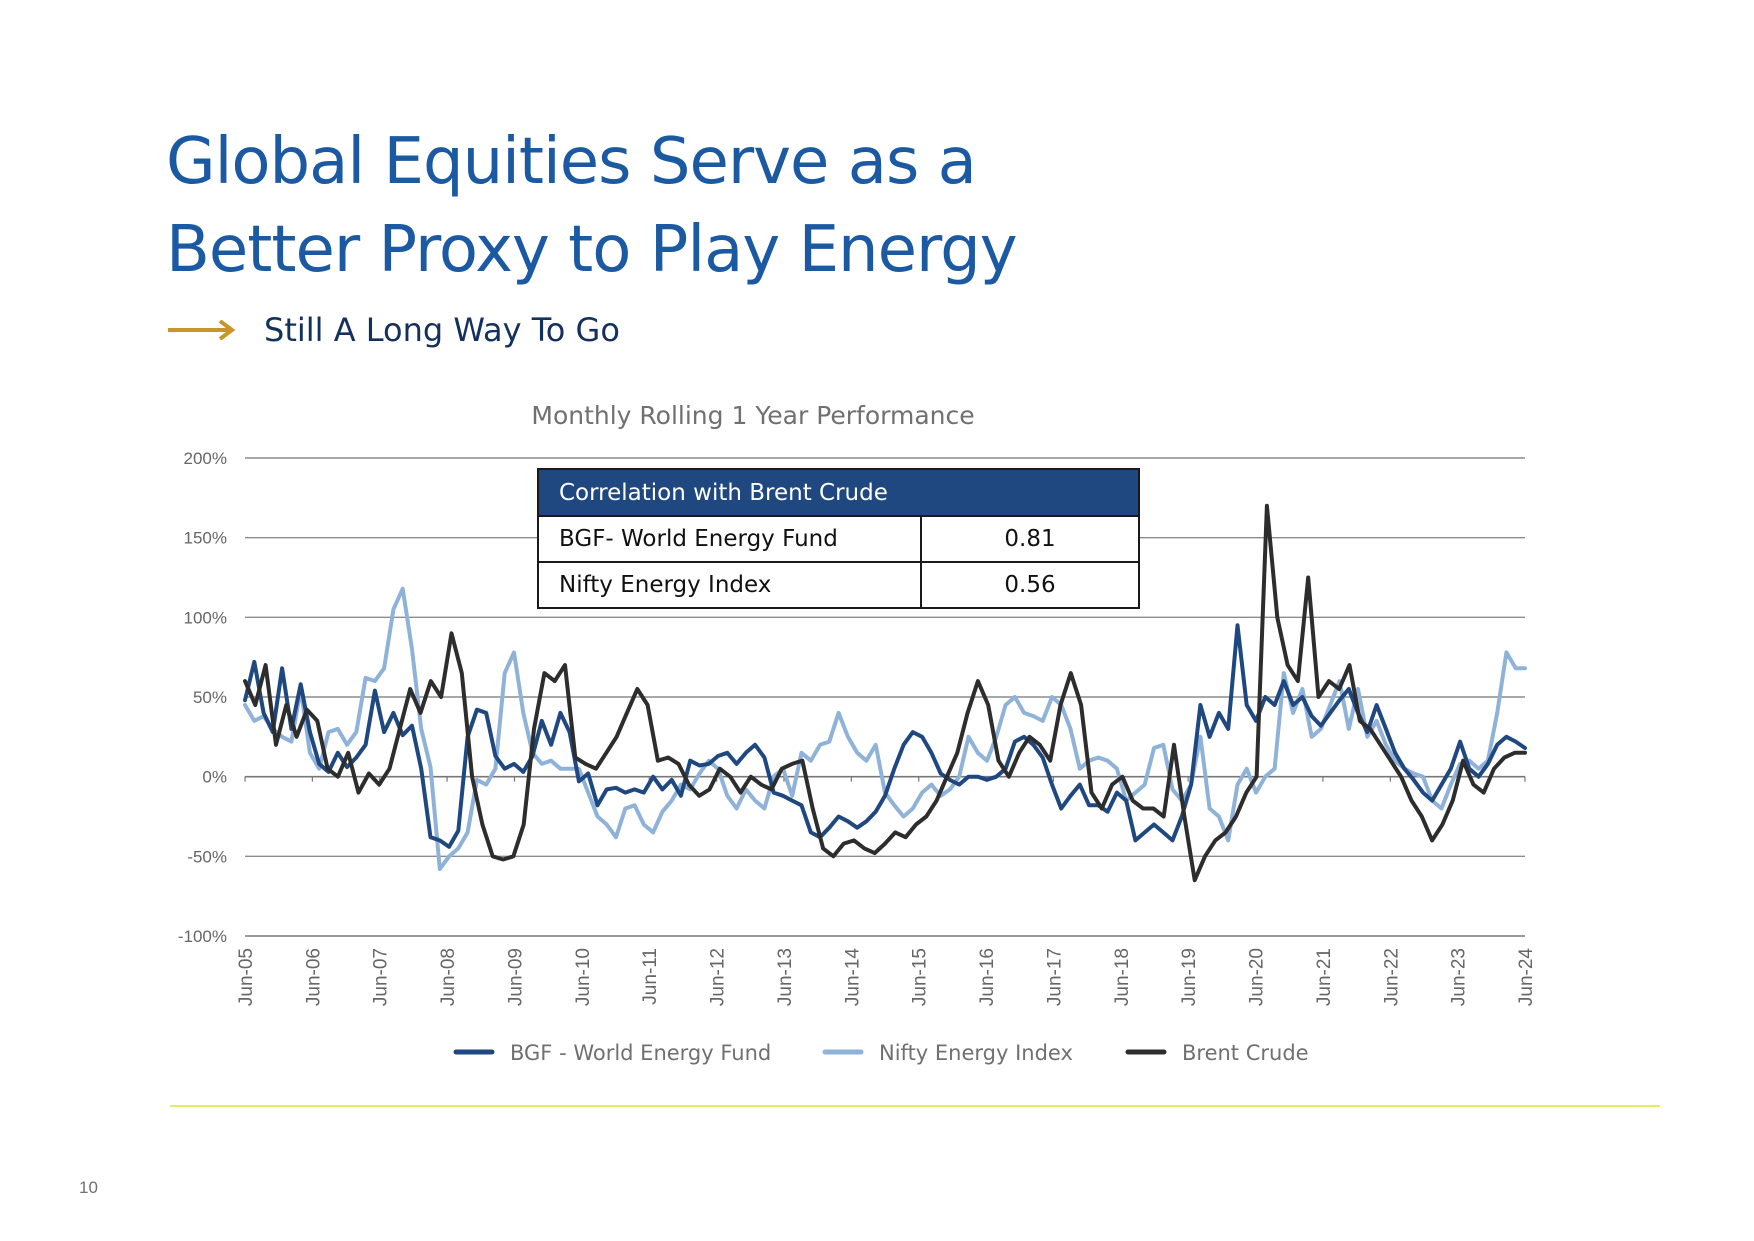 The image size is (1754, 1241). Describe the element at coordinates (205, 538) in the screenshot. I see `y-tick-label: 150%` at that location.